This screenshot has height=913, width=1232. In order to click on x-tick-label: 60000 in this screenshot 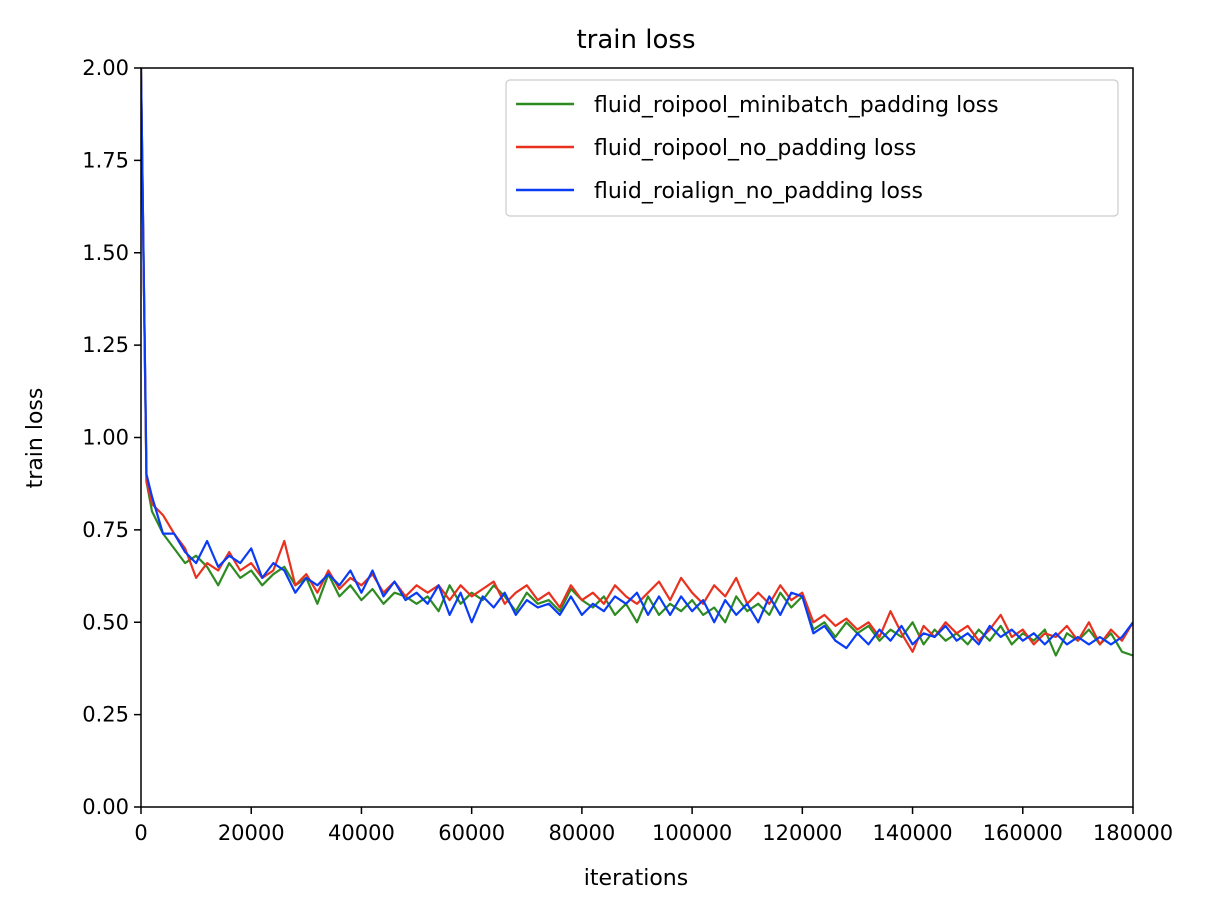, I will do `click(471, 833)`.